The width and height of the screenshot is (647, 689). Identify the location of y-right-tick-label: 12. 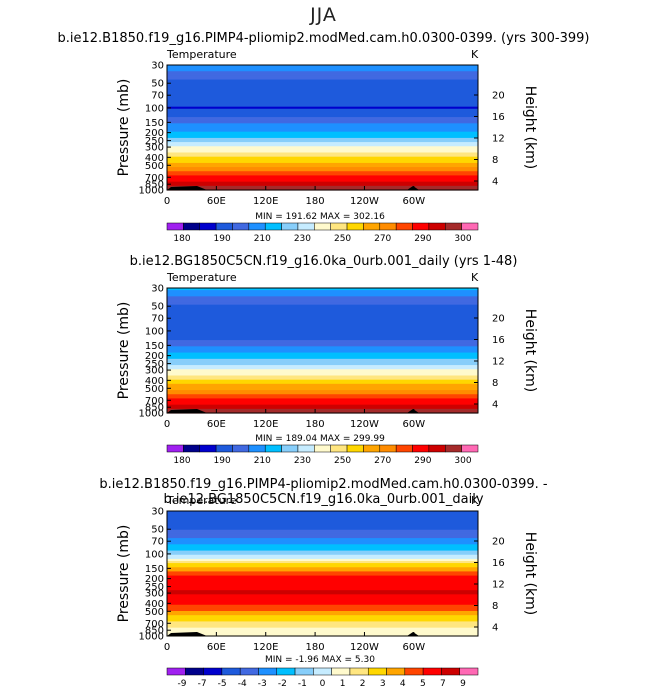
(498, 585).